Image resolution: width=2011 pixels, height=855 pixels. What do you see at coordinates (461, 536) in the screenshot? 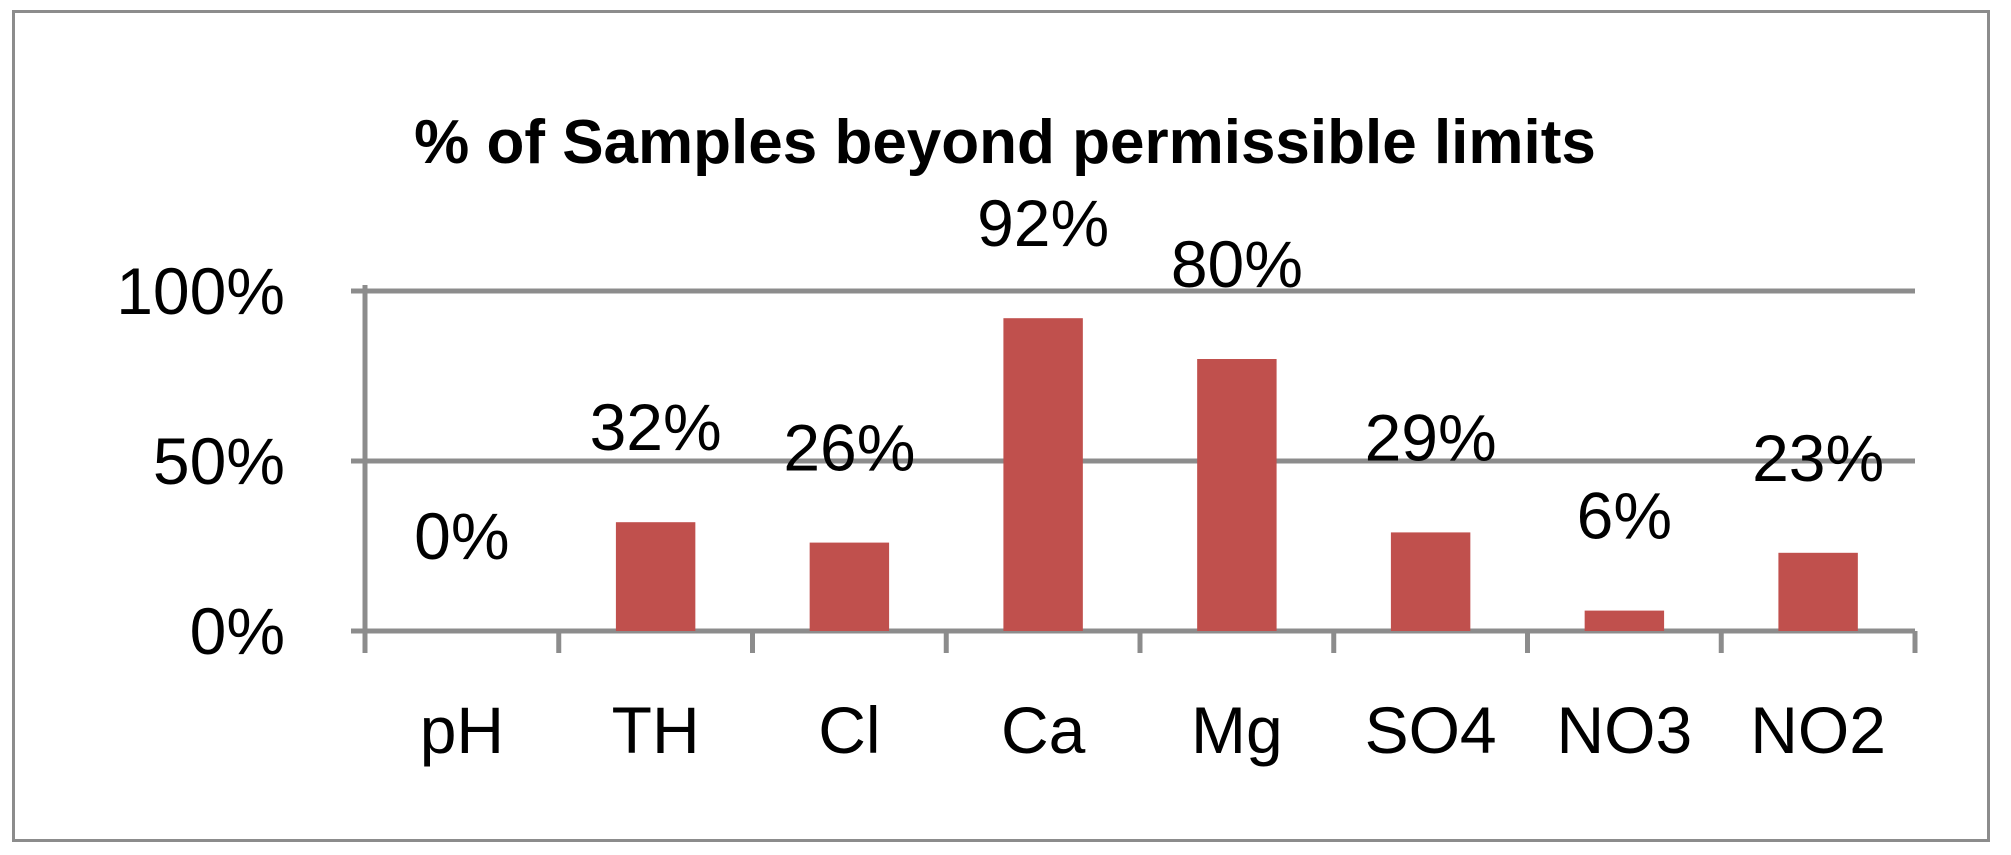
I see `data-label-ph: 0%` at bounding box center [461, 536].